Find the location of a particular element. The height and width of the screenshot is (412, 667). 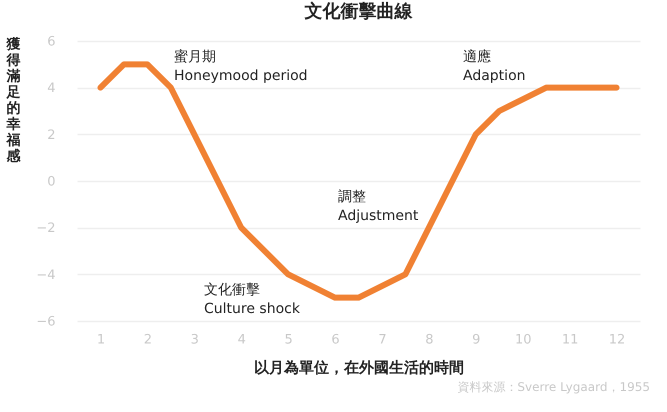

annotation: 蜜月期 Honeymood period is located at coordinates (241, 66).